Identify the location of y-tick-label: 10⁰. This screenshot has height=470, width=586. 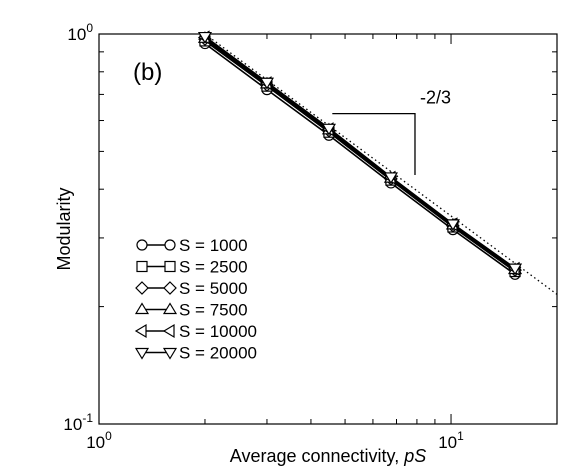
(80, 32).